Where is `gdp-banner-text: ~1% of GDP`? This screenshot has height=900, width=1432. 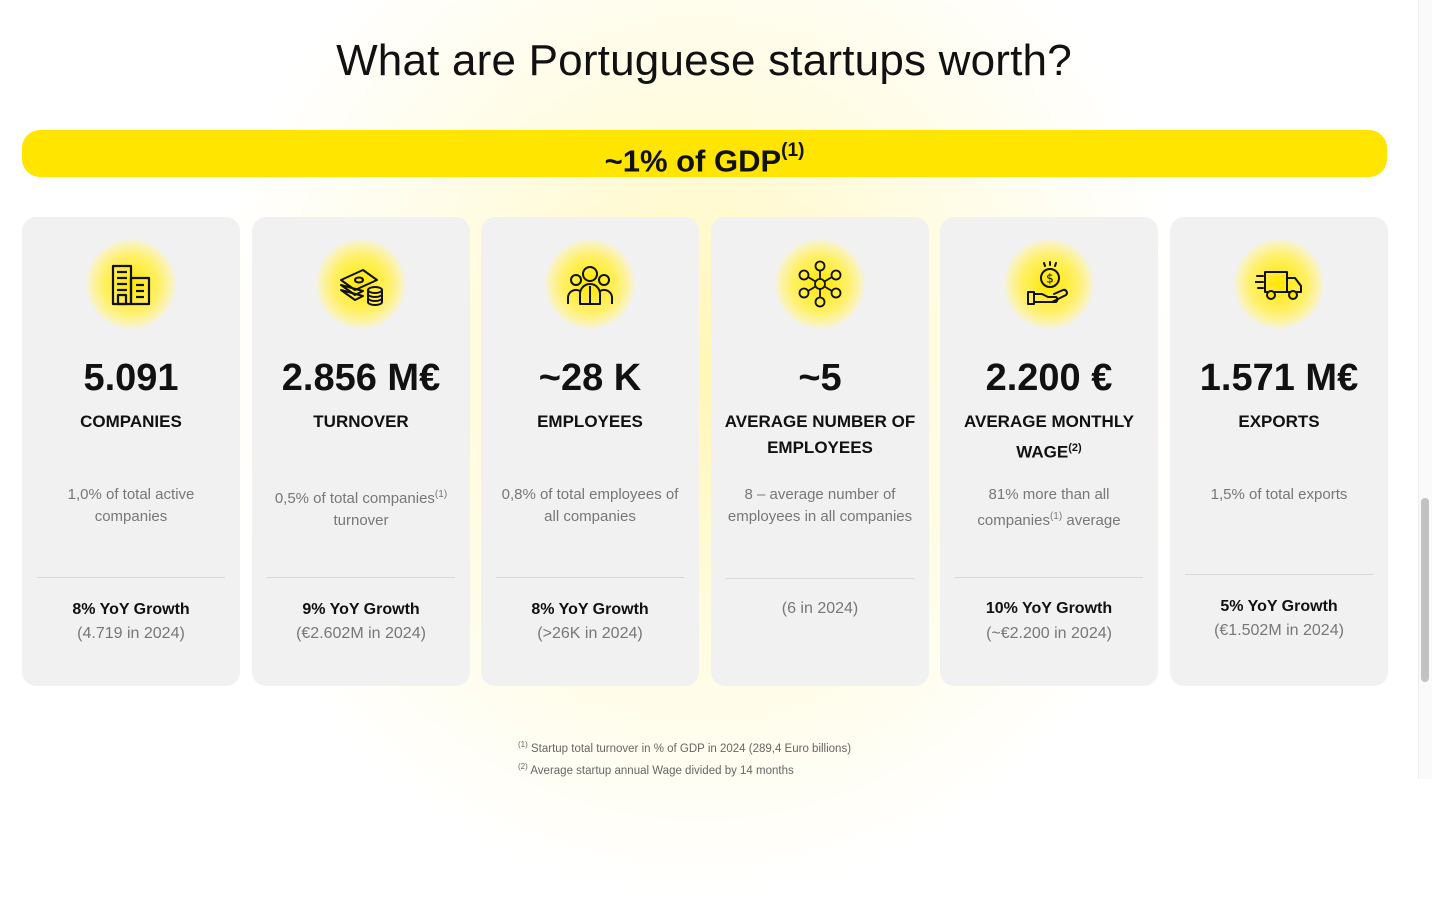 gdp-banner-text: ~1% of GDP is located at coordinates (693, 161).